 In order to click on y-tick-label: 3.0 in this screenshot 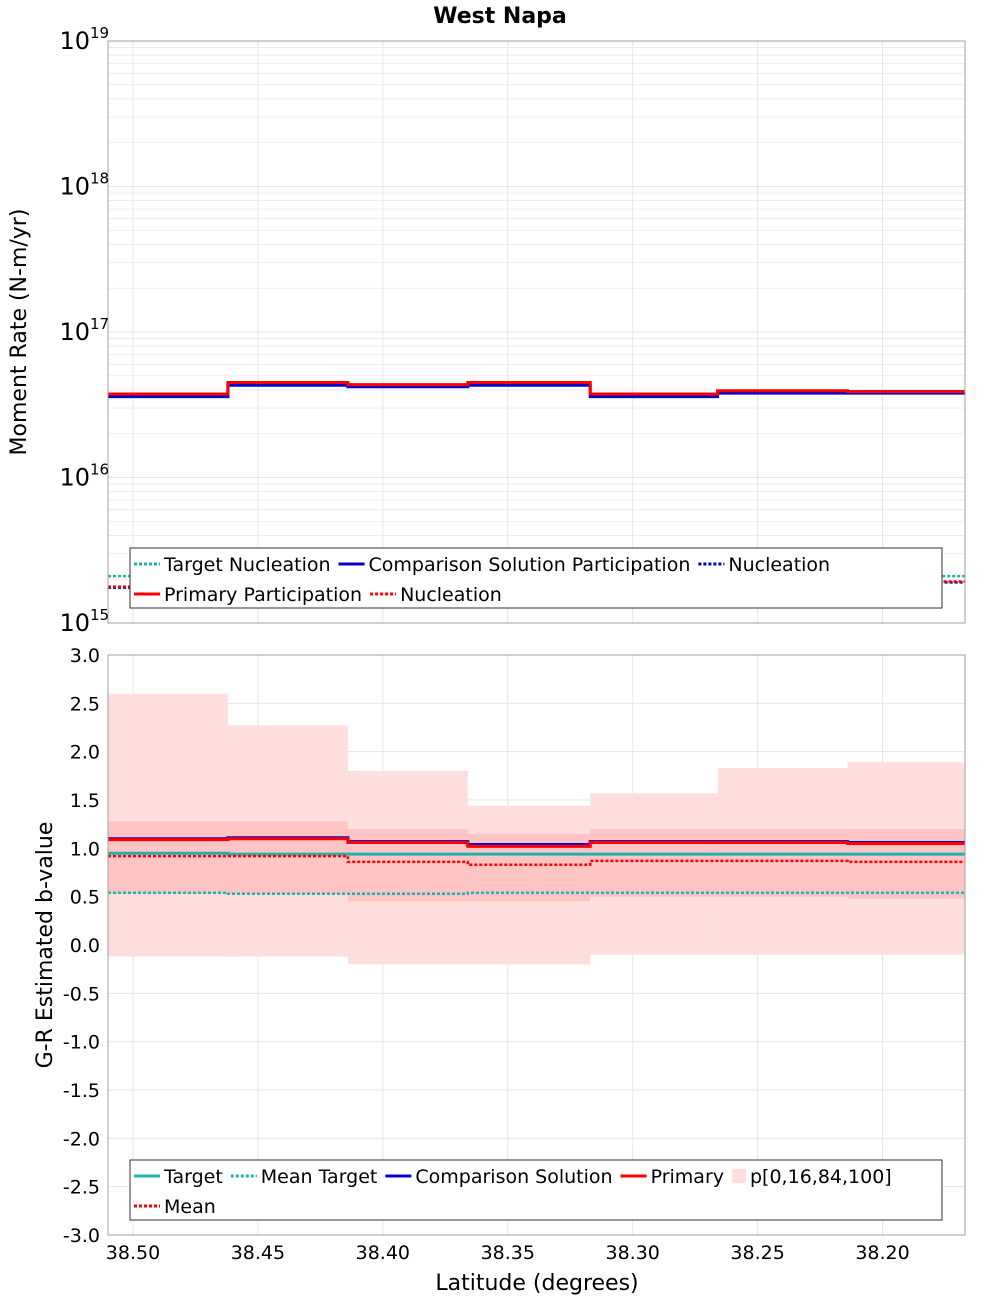, I will do `click(85, 656)`.